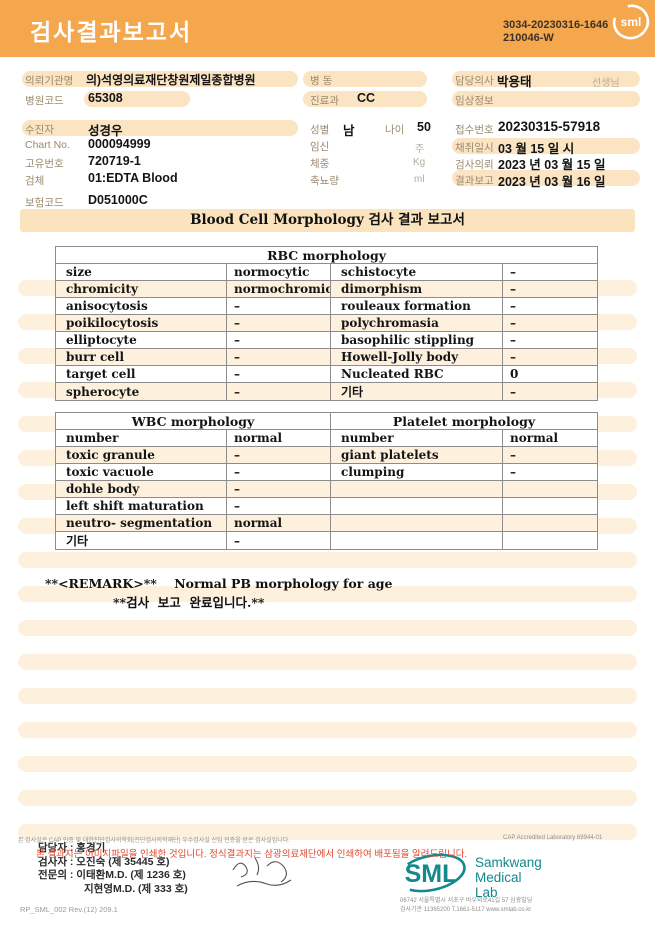  What do you see at coordinates (550, 438) in the screenshot?
I see `table-cell: normal` at bounding box center [550, 438].